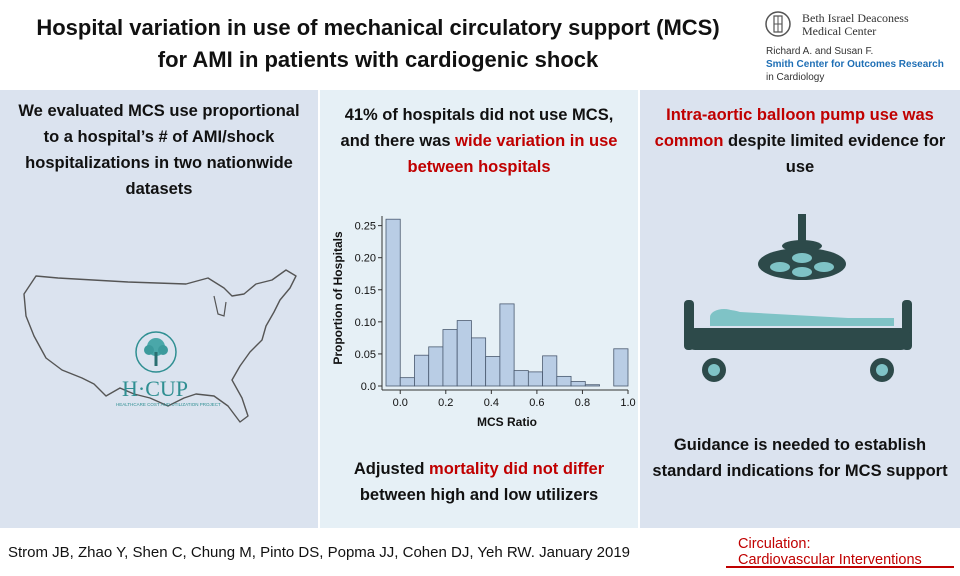 This screenshot has width=960, height=576. I want to click on x-tick-label-0: 0.0, so click(400, 403).